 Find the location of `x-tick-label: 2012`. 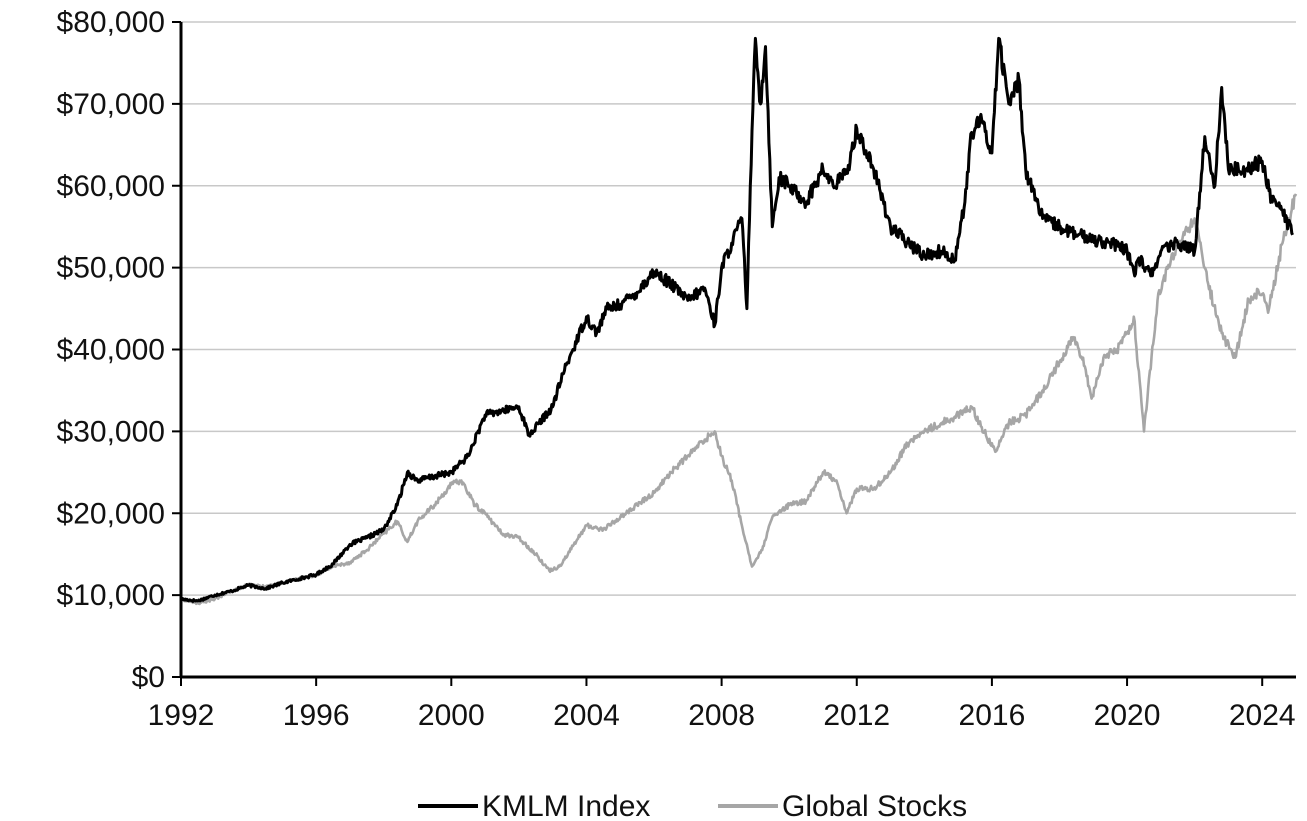

x-tick-label: 2012 is located at coordinates (856, 715).